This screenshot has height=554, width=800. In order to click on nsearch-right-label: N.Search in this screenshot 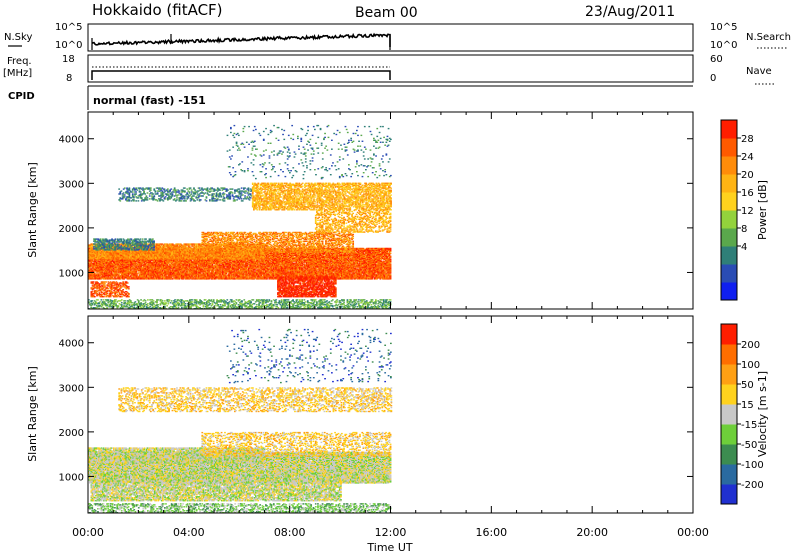, I will do `click(768, 37)`.